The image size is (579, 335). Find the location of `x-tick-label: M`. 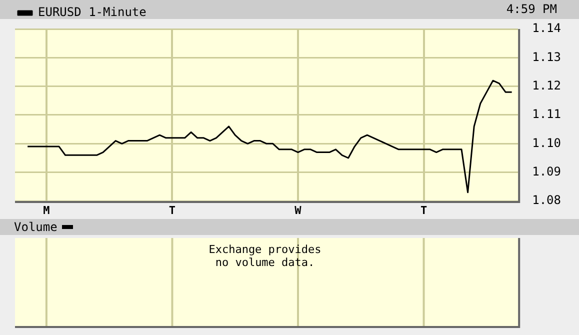

x-tick-label: M is located at coordinates (46, 210).